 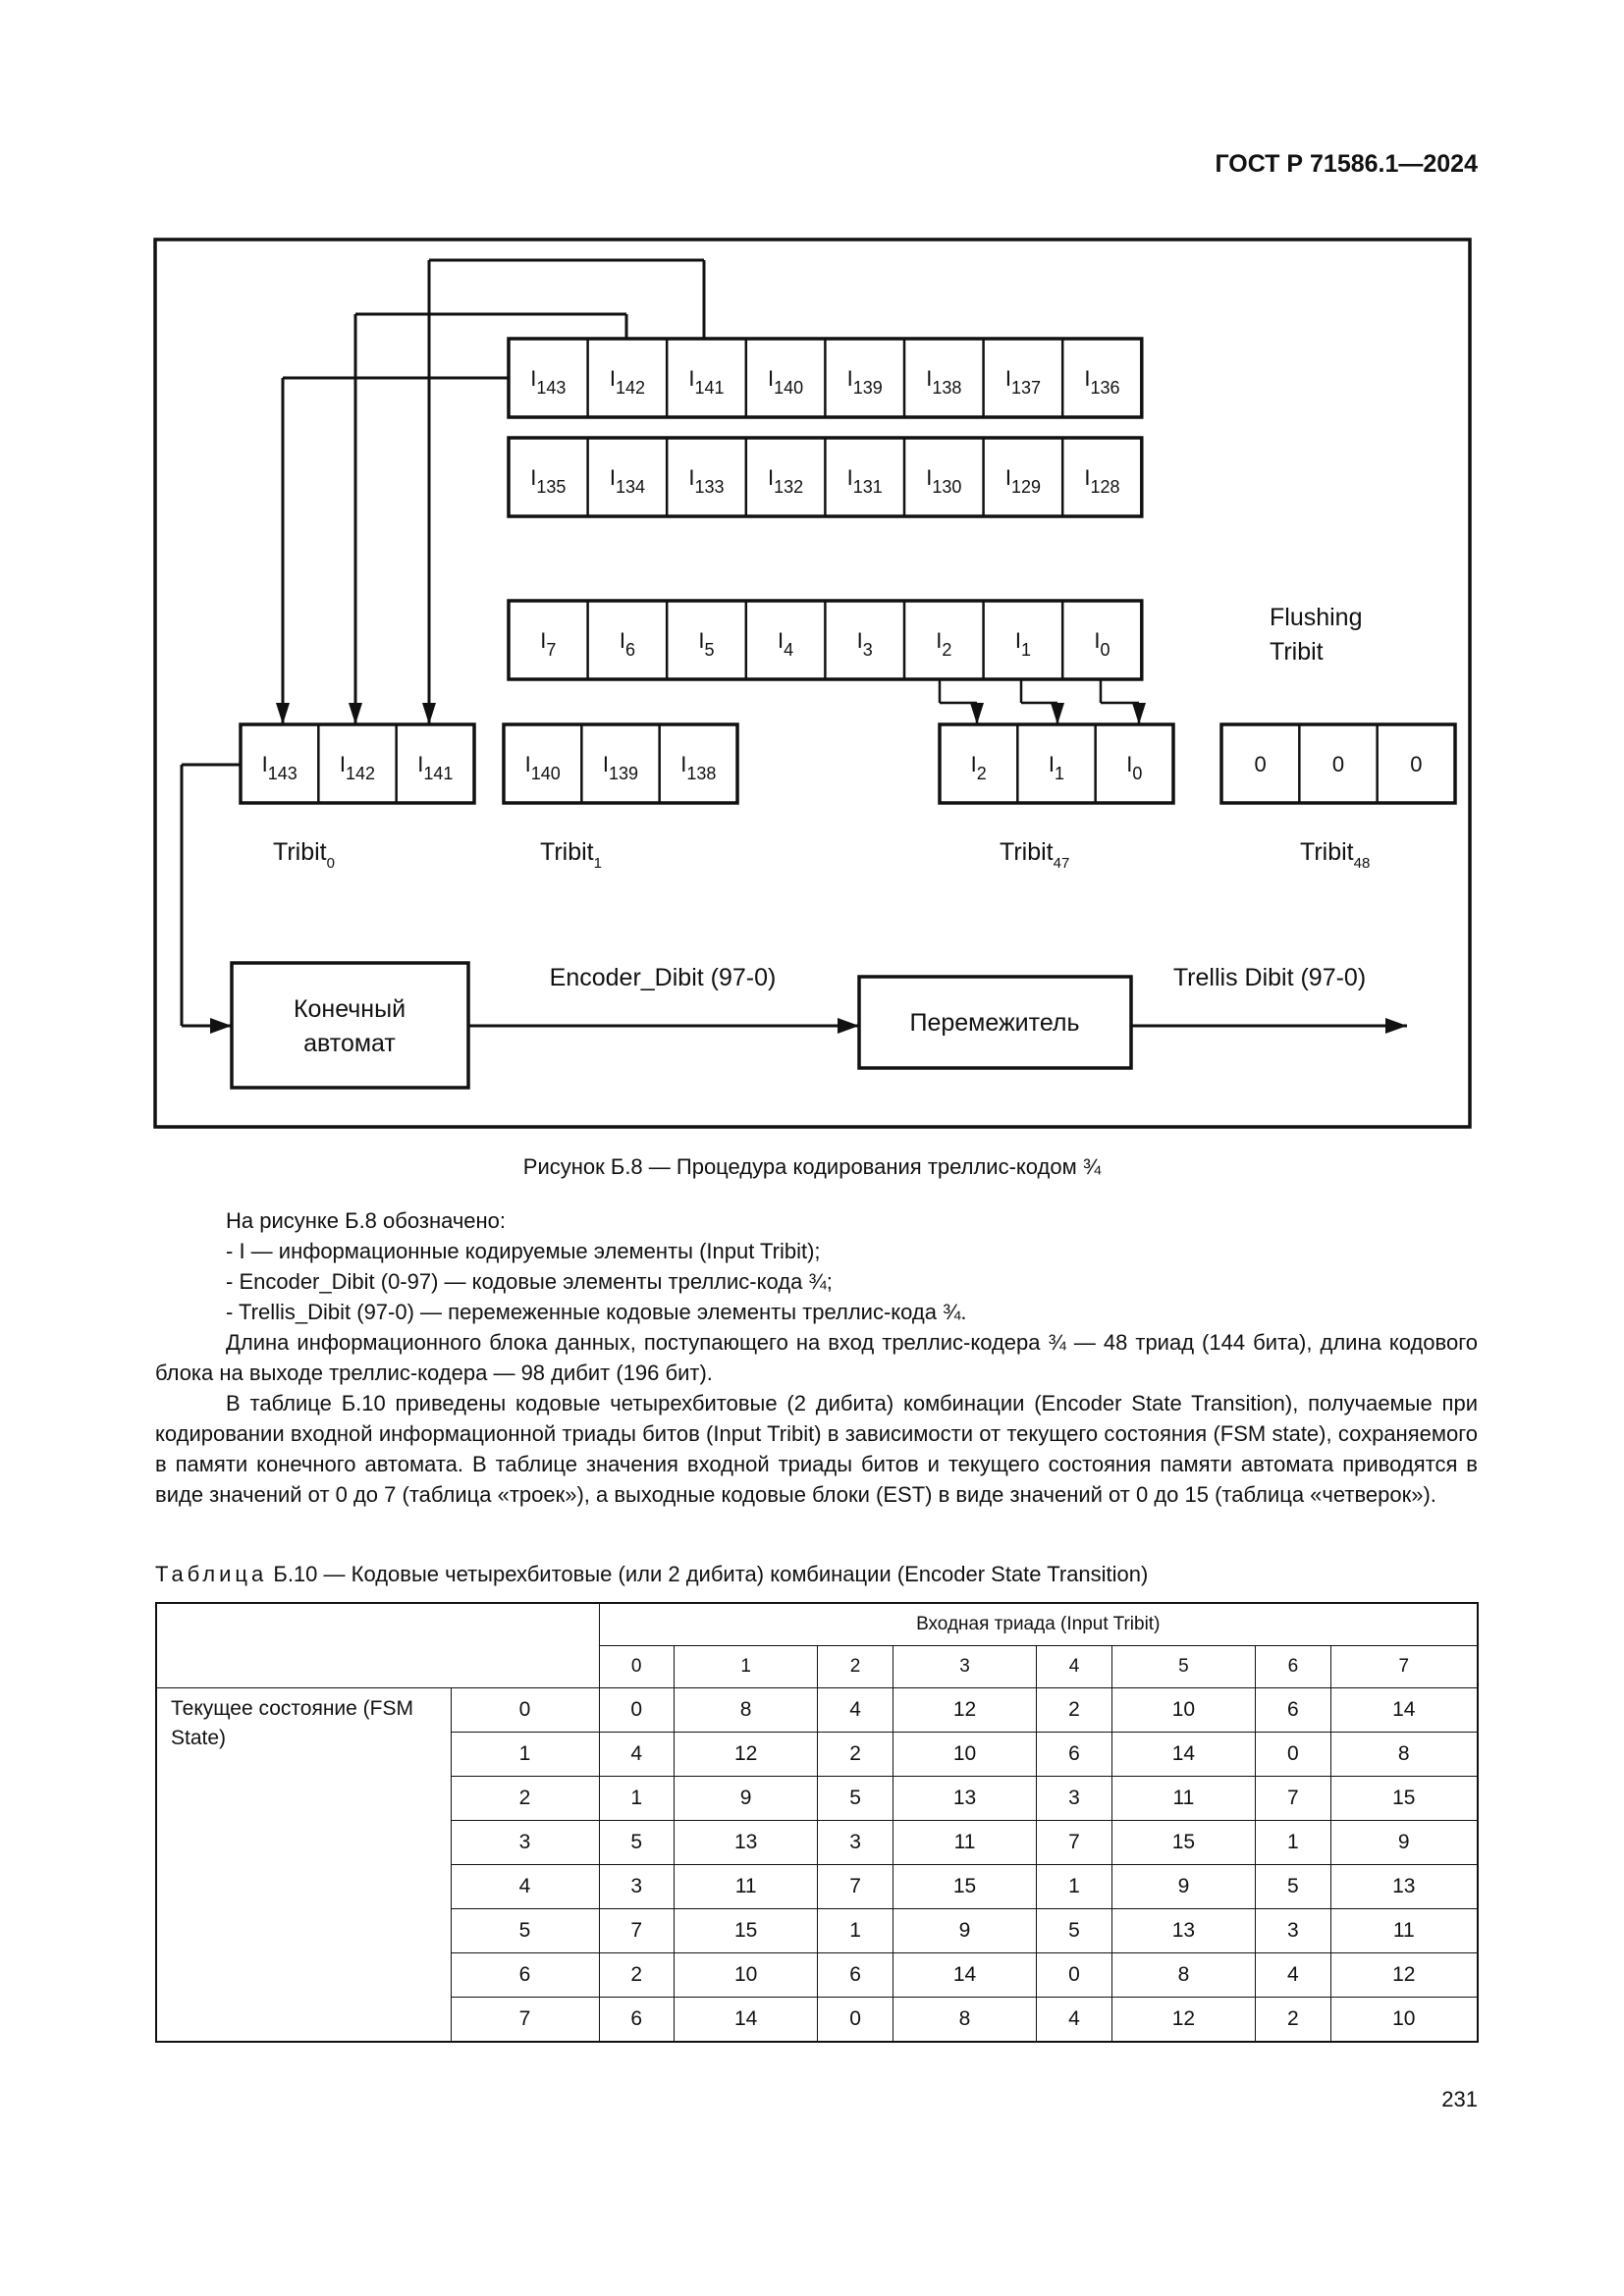 I want to click on bit-cell-label: I3, so click(x=865, y=644).